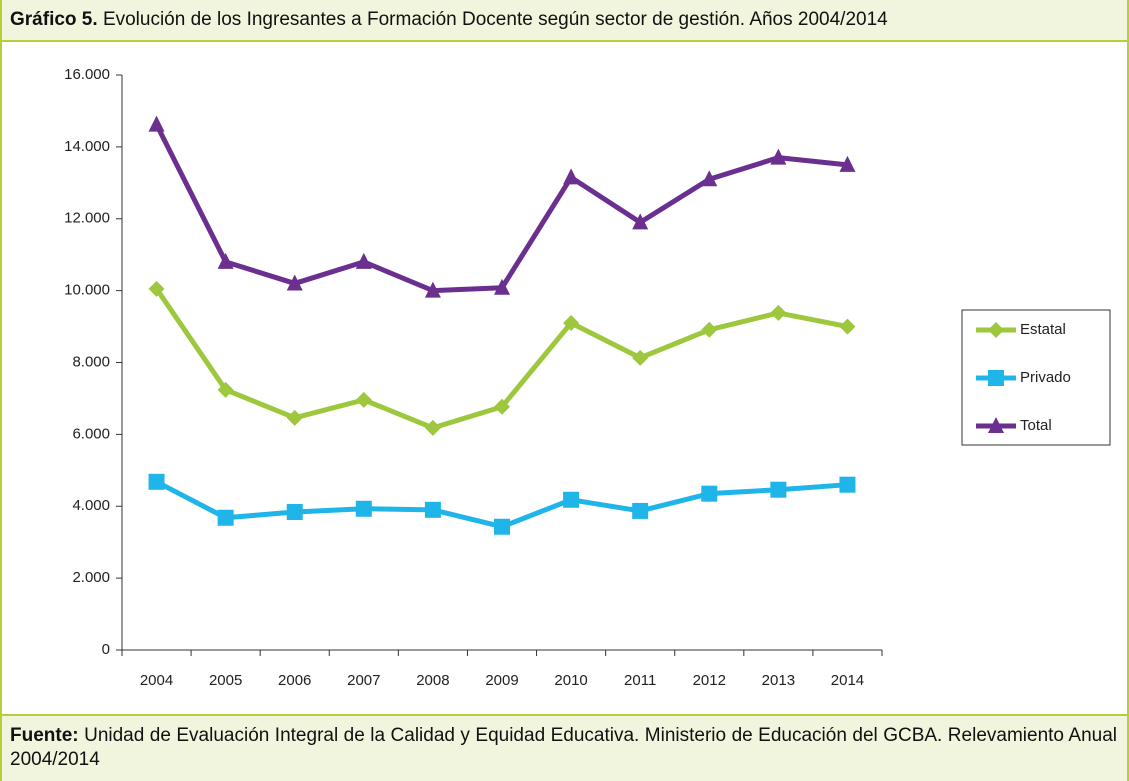  I want to click on x-tick-label: 2013, so click(778, 680).